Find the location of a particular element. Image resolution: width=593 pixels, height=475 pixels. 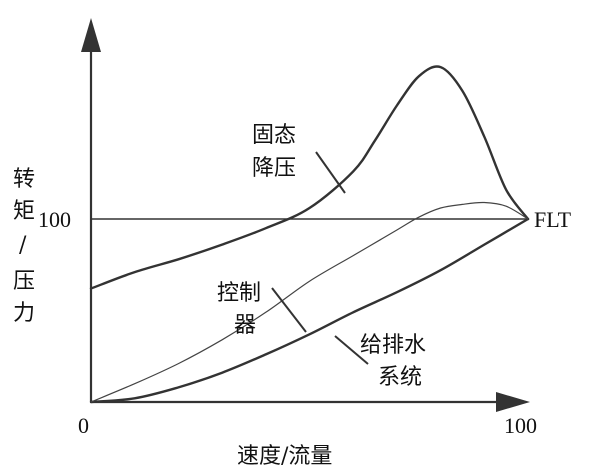

x-axis-arrow is located at coordinates (513, 402).